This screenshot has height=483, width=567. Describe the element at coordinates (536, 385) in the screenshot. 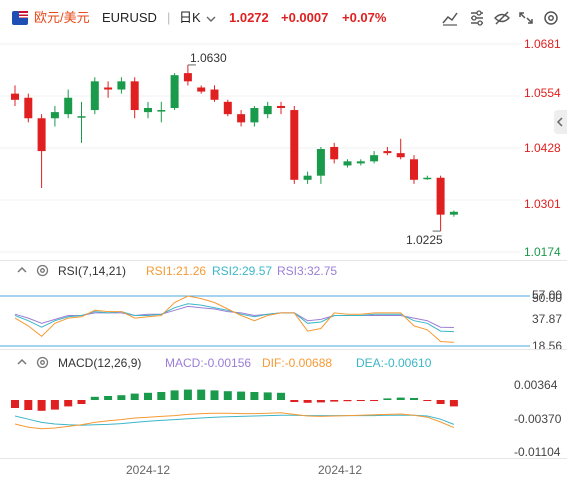

I see `macd-axis-tick: 0.00364` at that location.